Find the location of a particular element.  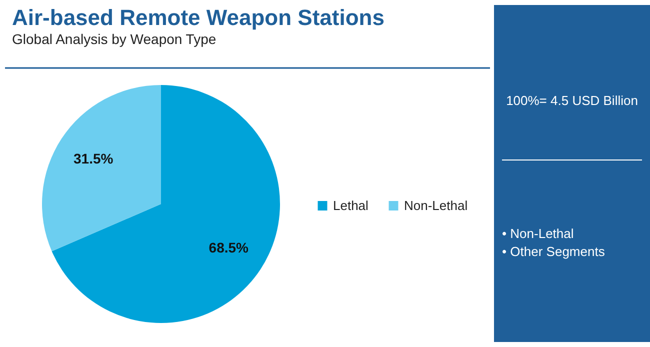

data-label: 31.5% is located at coordinates (94, 158).